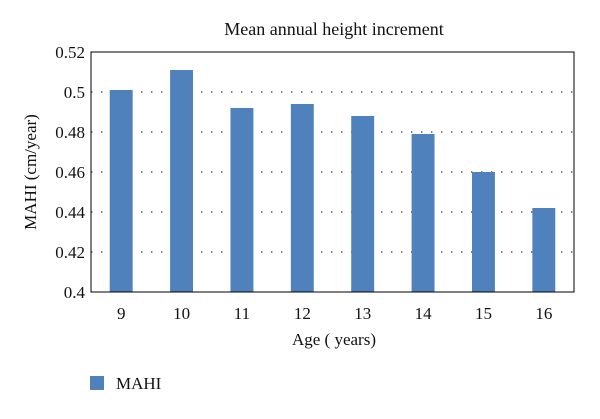 The image size is (600, 419). What do you see at coordinates (181, 313) in the screenshot?
I see `x-tick-label: 10` at bounding box center [181, 313].